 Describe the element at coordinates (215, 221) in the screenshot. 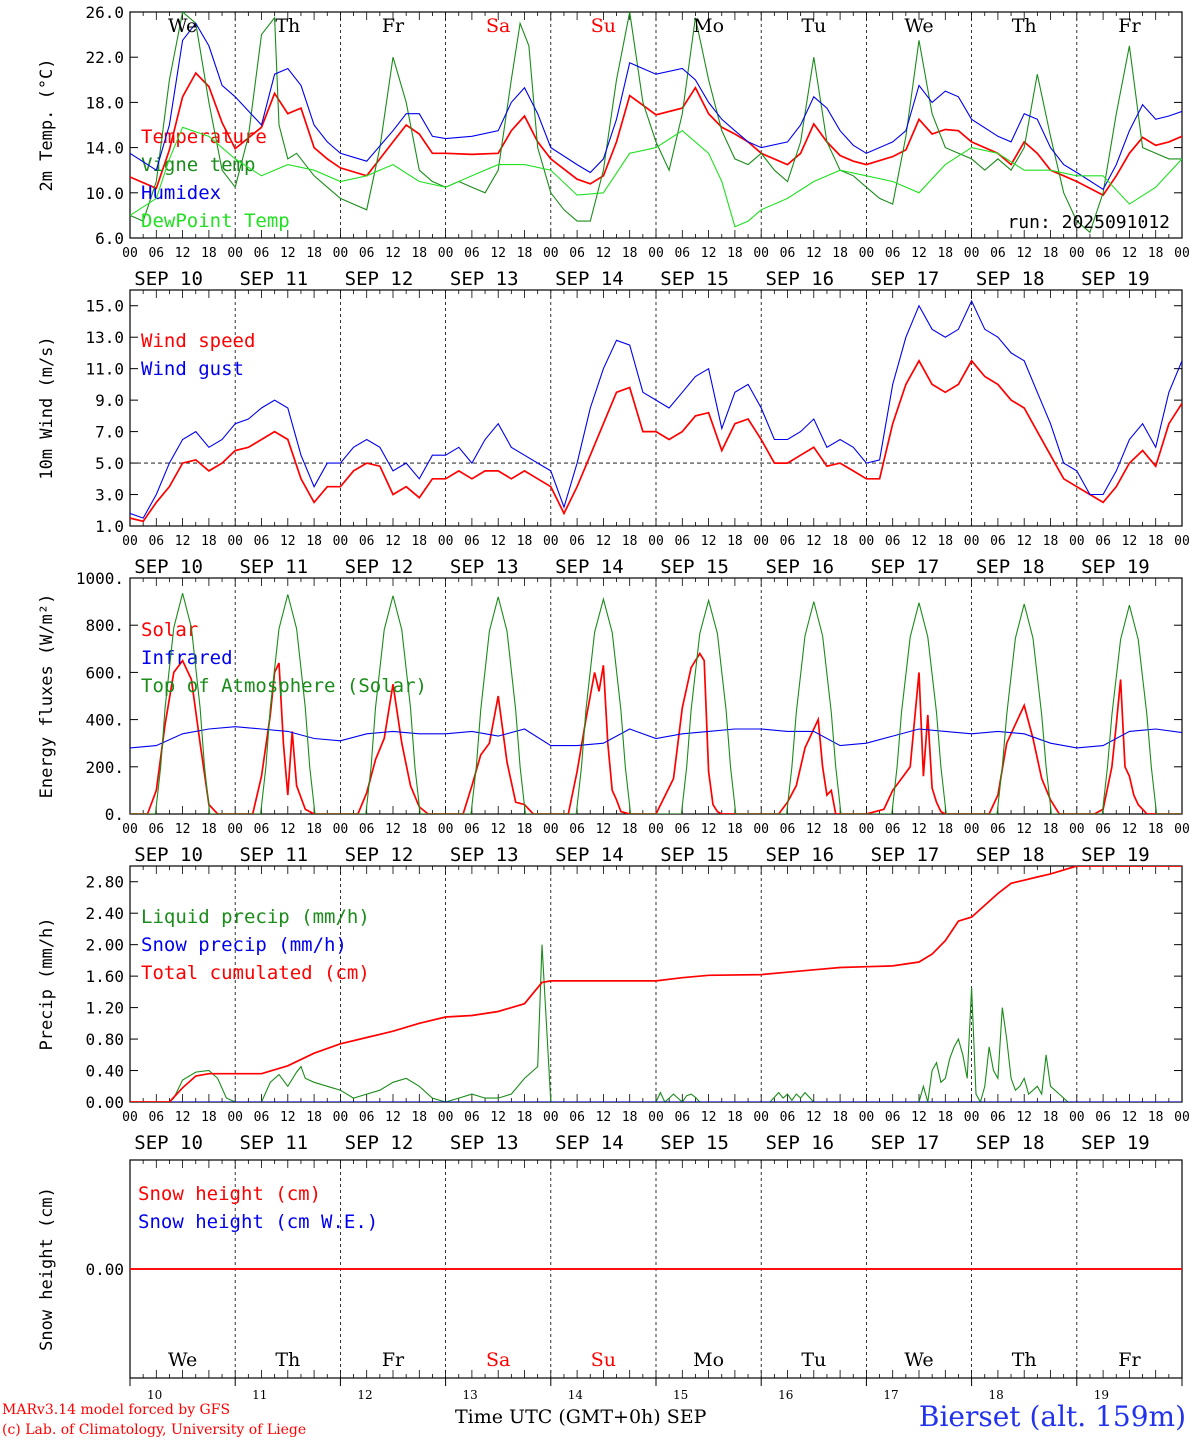

I see `legend-entry: DewPoint Temp` at that location.